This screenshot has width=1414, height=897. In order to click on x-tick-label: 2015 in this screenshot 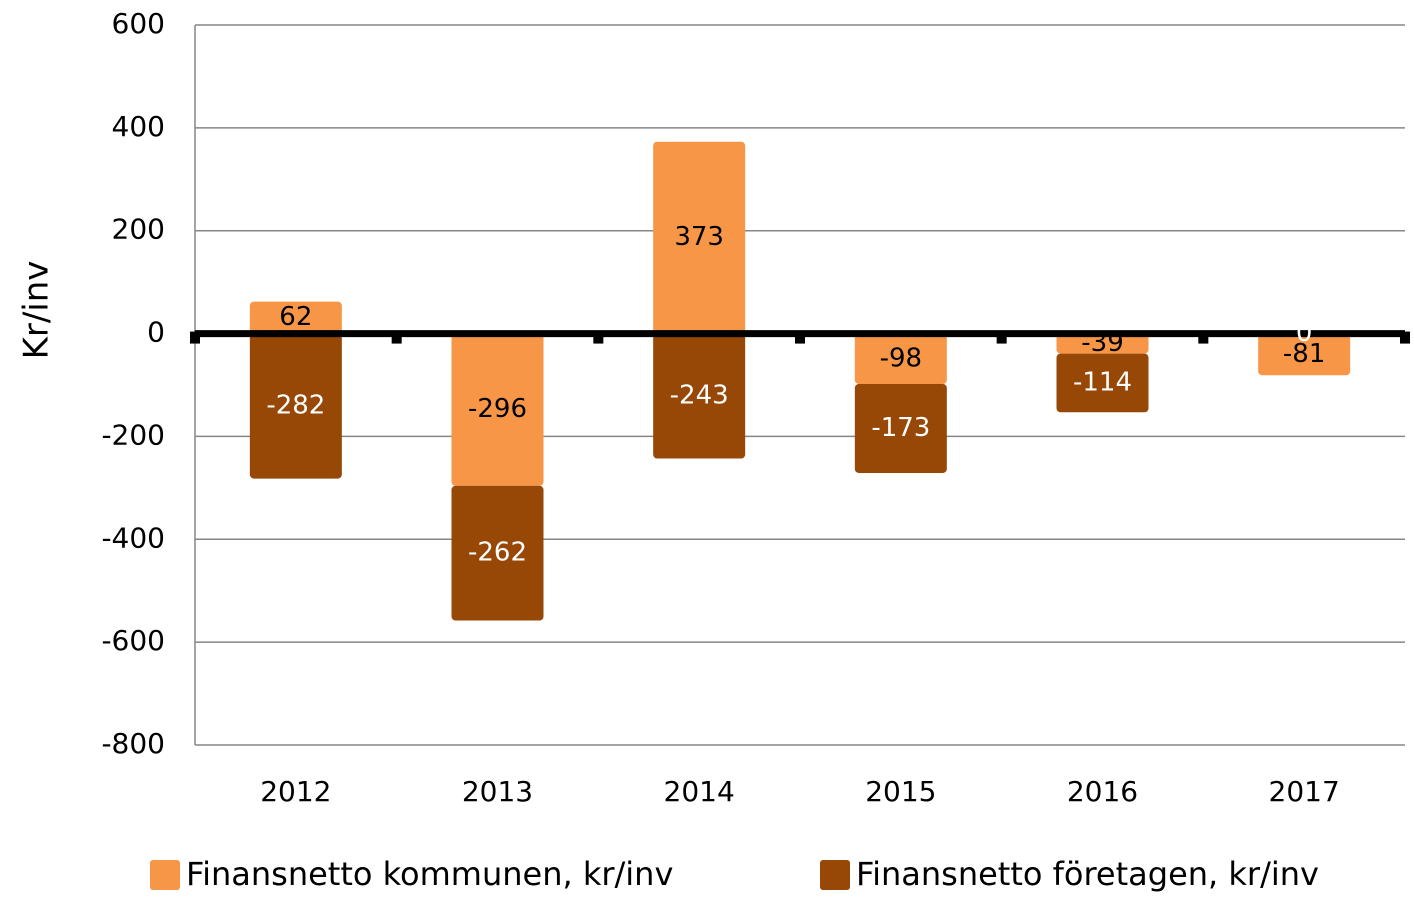, I will do `click(900, 791)`.